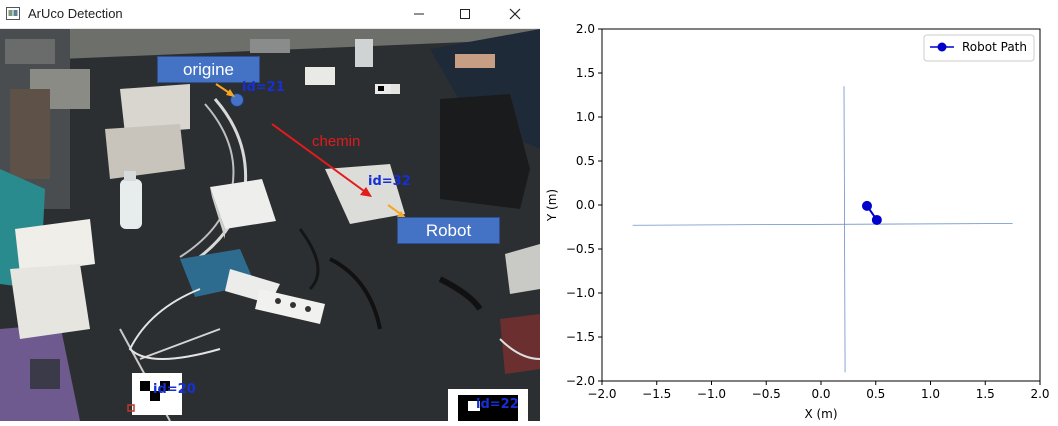 The image size is (1058, 426). Describe the element at coordinates (985, 394) in the screenshot. I see `x-tick-label: 1.5` at that location.